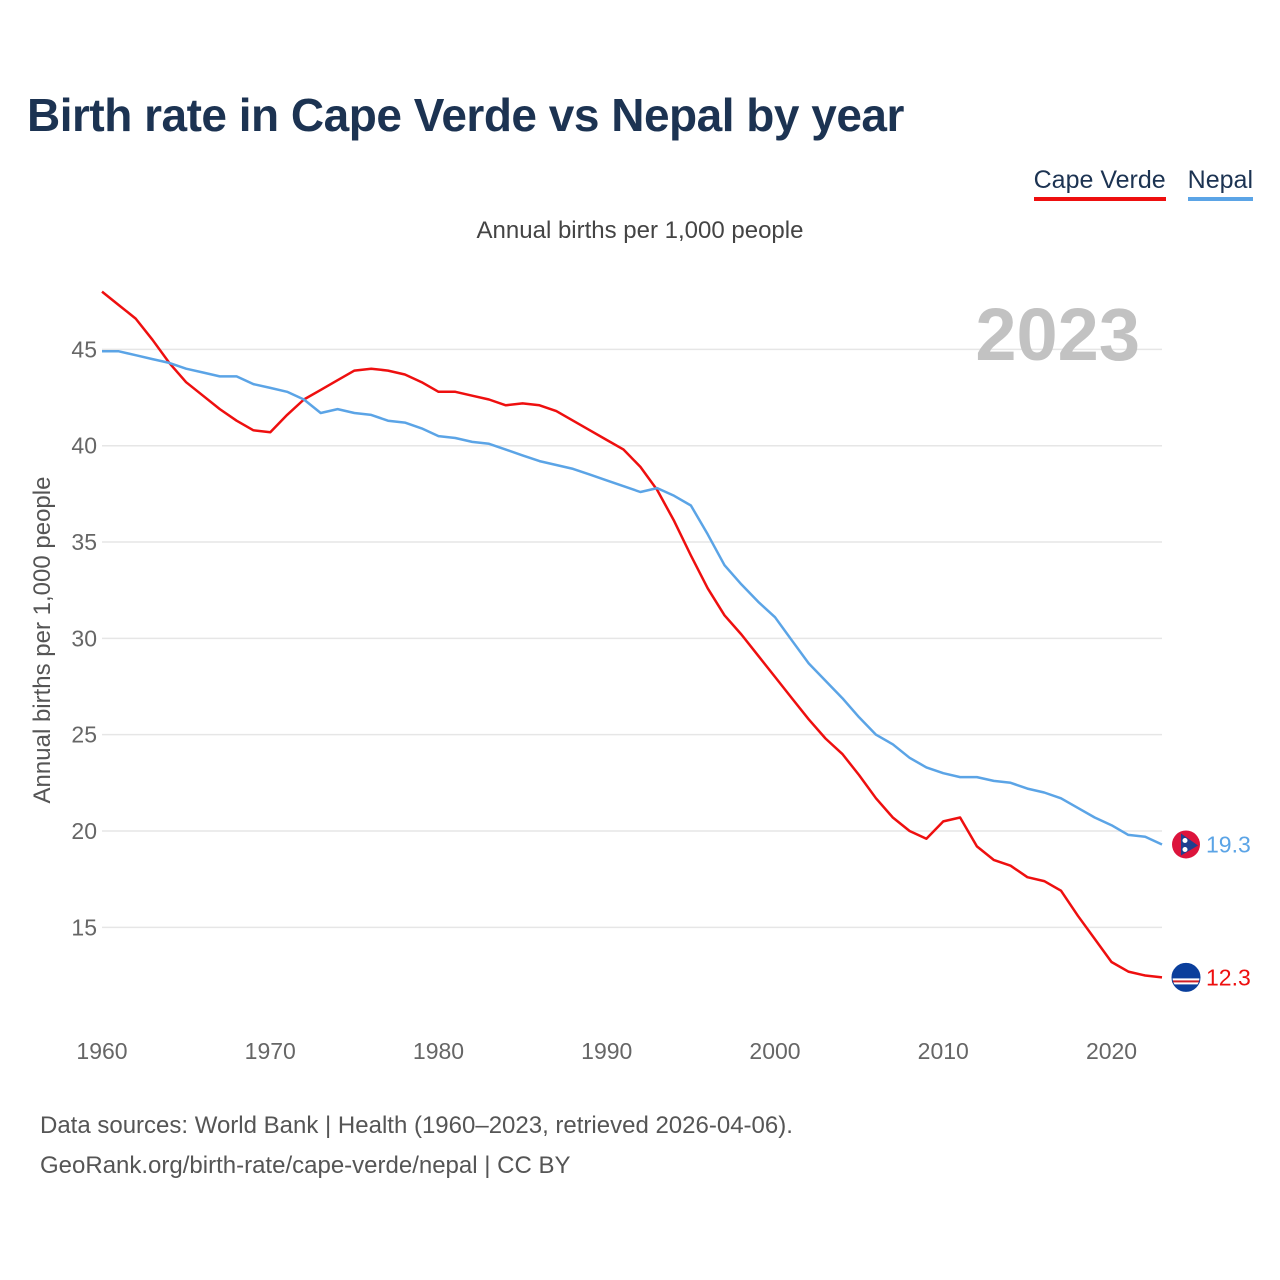 The width and height of the screenshot is (1280, 1280). Describe the element at coordinates (1220, 183) in the screenshot. I see `legend-item-nepal: Nepal` at that location.